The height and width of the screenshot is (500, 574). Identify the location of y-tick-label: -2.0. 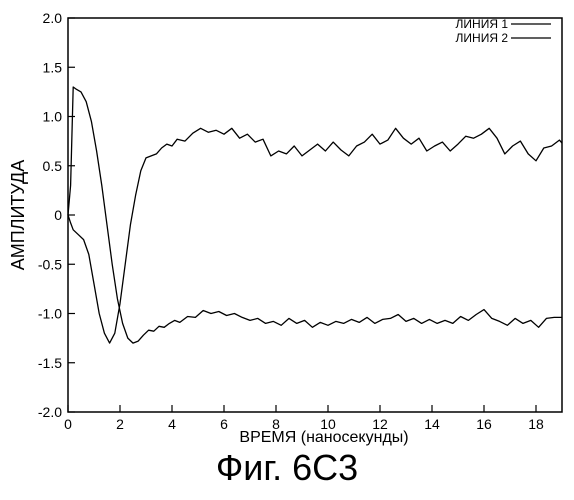
(50, 412).